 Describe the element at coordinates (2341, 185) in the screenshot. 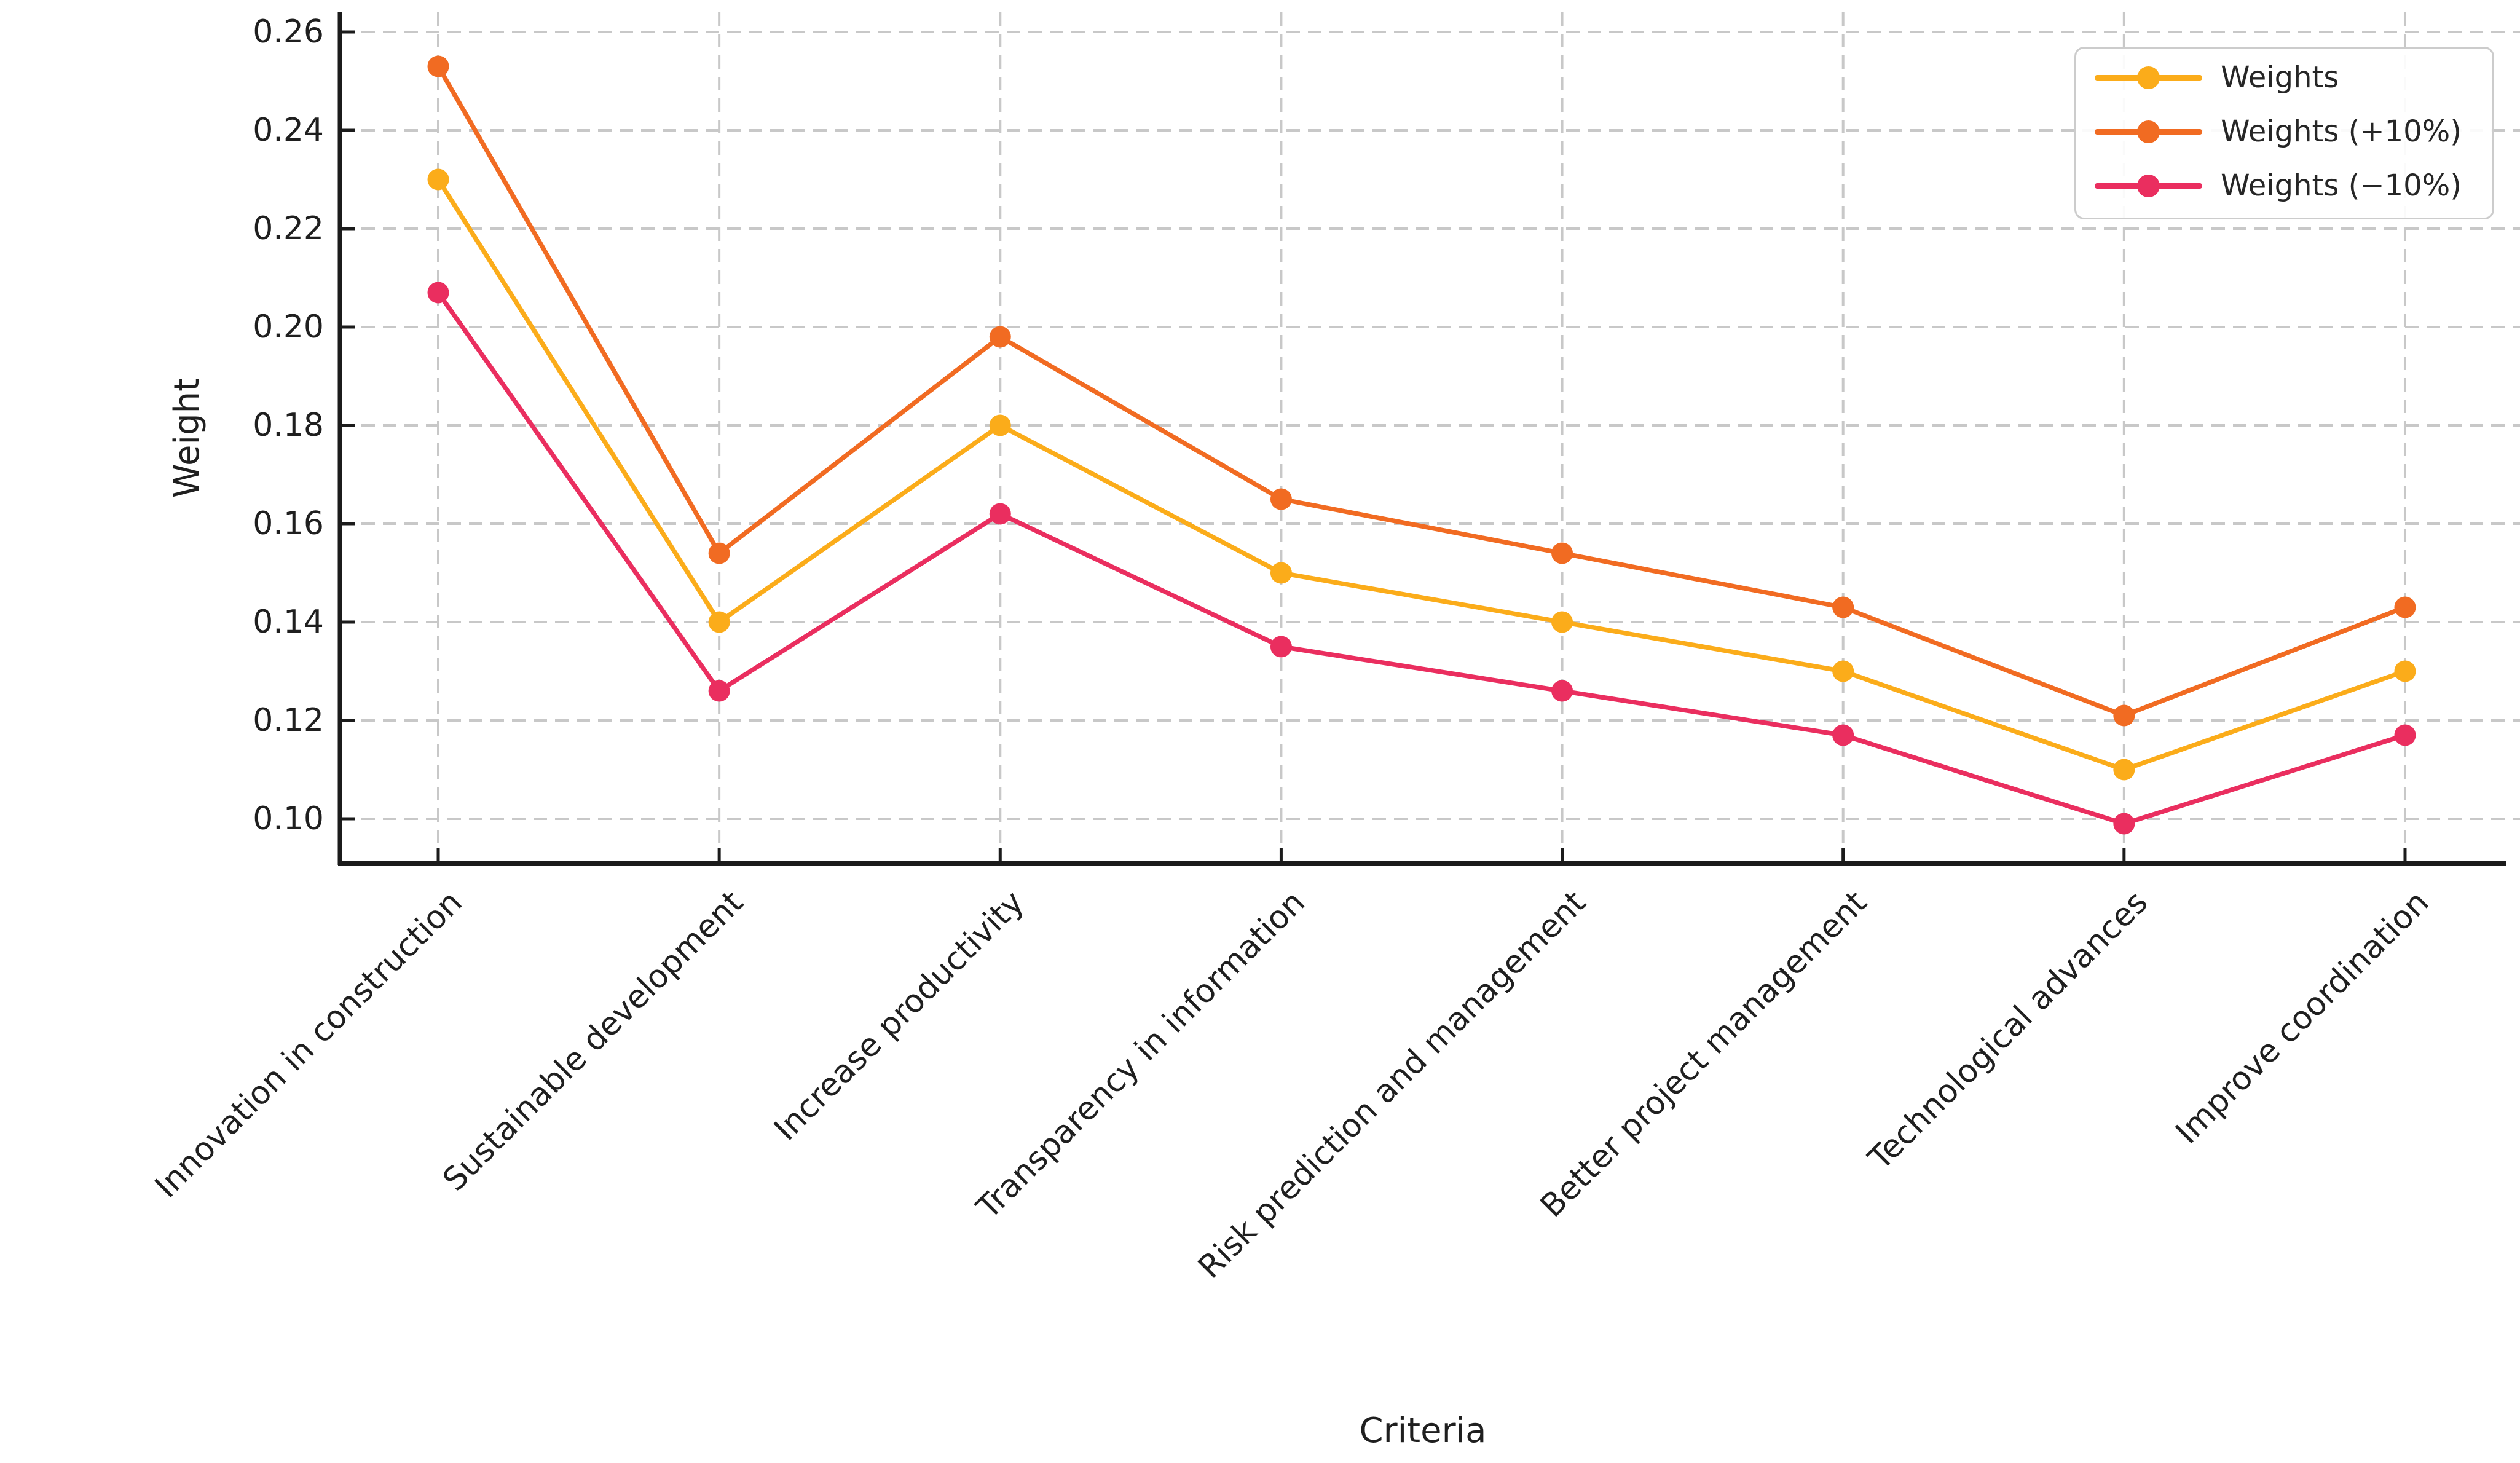

I see `legend-label: Weights (−10%)` at that location.